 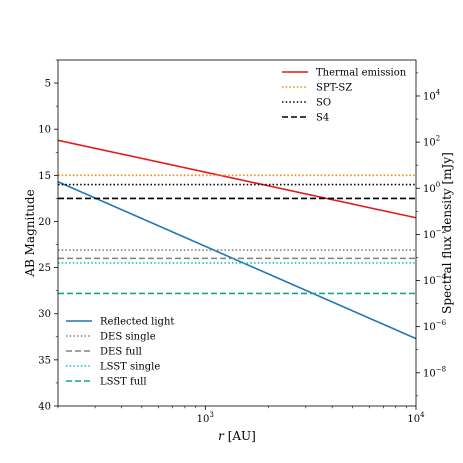 I want to click on x-axis-label: r [AU], so click(x=237, y=436).